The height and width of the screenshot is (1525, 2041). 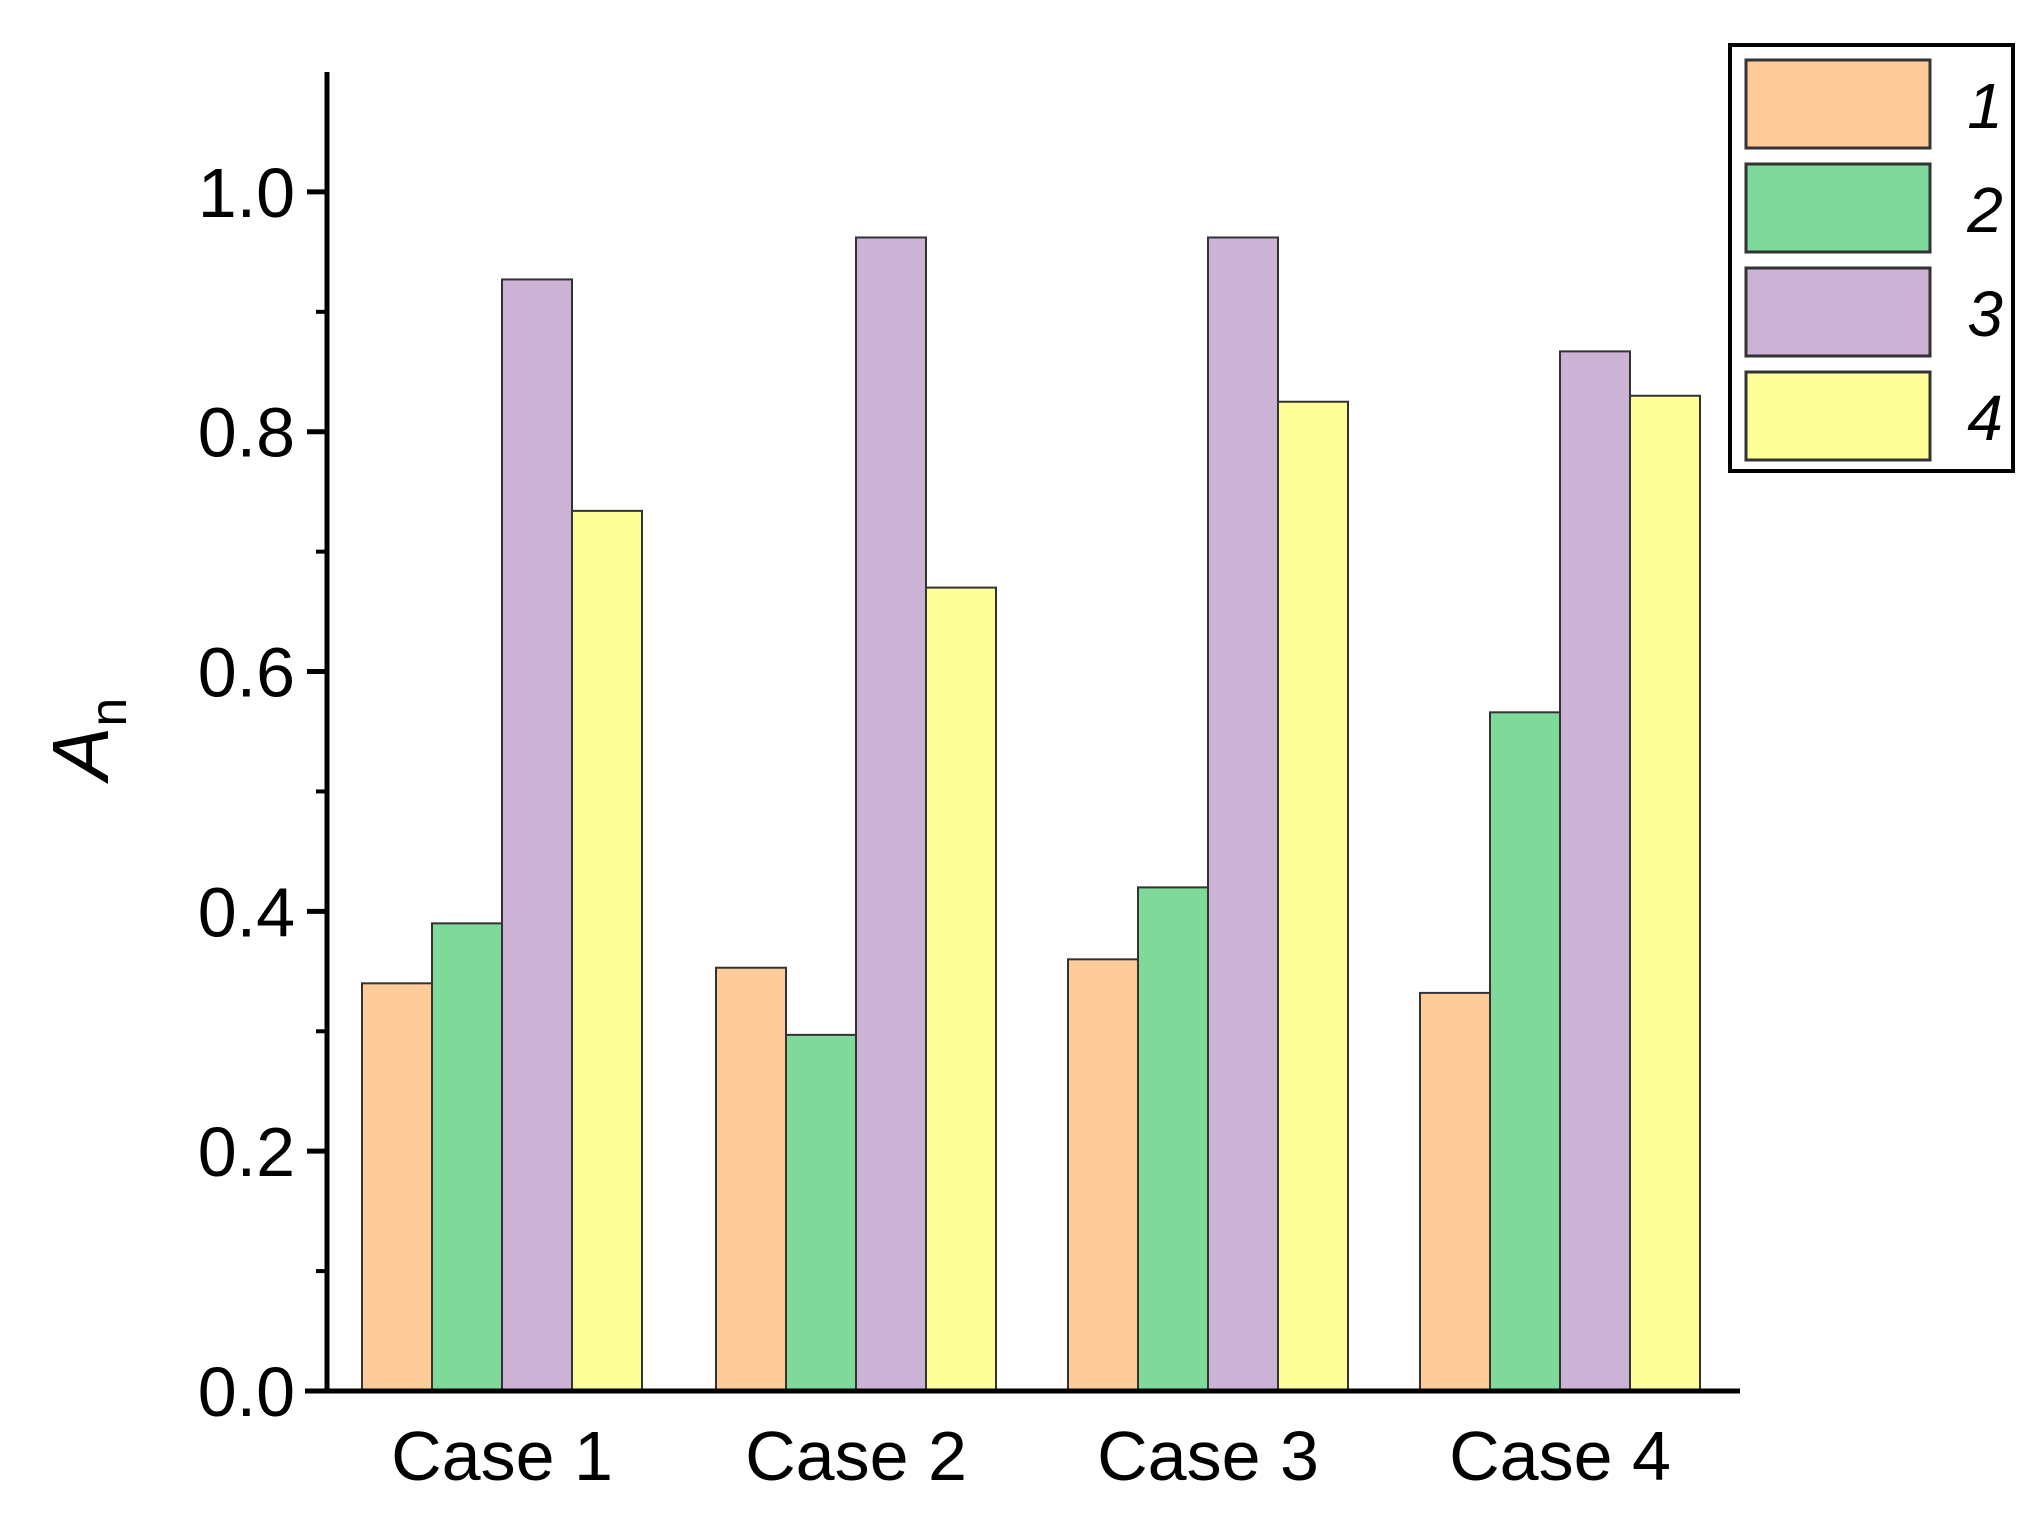 I want to click on y-tick-label: 0.8, so click(x=246, y=433).